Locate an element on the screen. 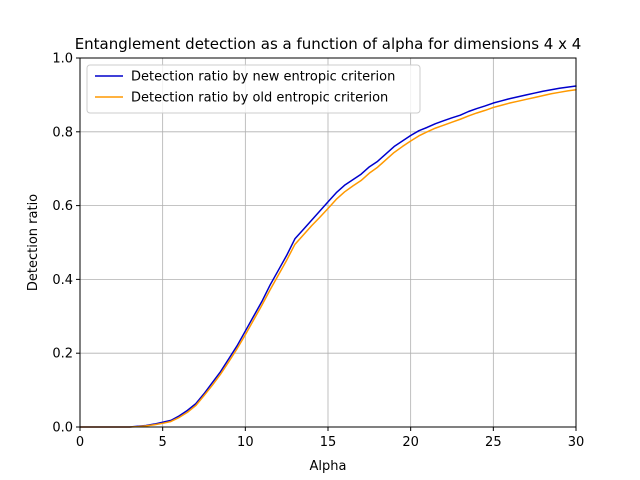 The height and width of the screenshot is (480, 640). y-tick-label: 0.6 is located at coordinates (62, 206).